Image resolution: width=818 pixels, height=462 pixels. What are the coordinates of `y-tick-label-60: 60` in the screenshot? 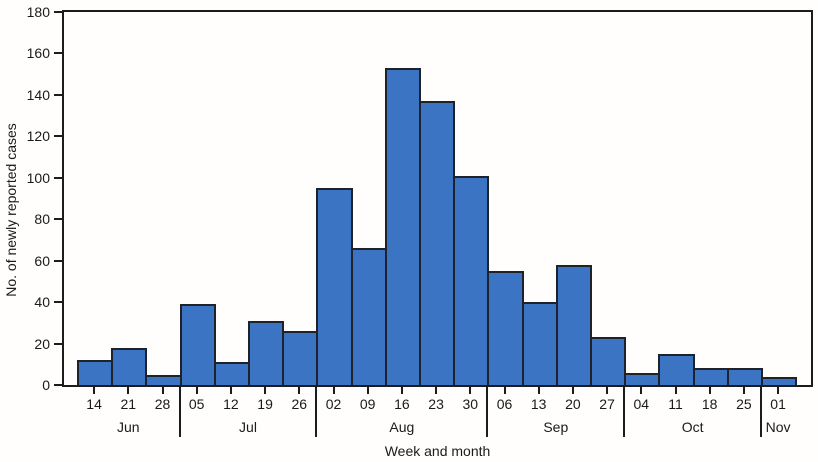 It's located at (42, 260).